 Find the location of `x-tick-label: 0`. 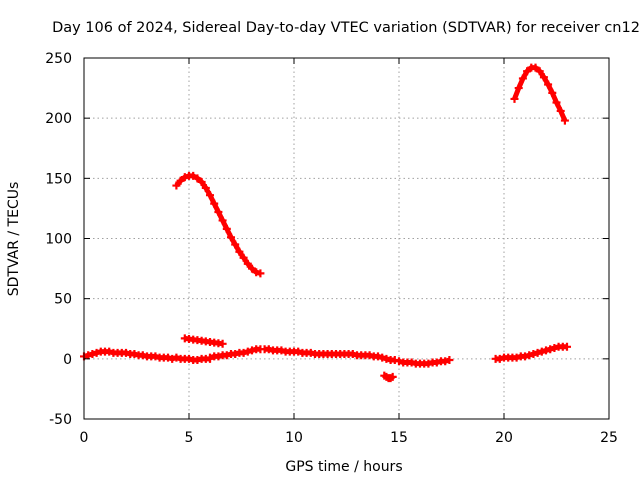

x-tick-label: 0 is located at coordinates (84, 438).